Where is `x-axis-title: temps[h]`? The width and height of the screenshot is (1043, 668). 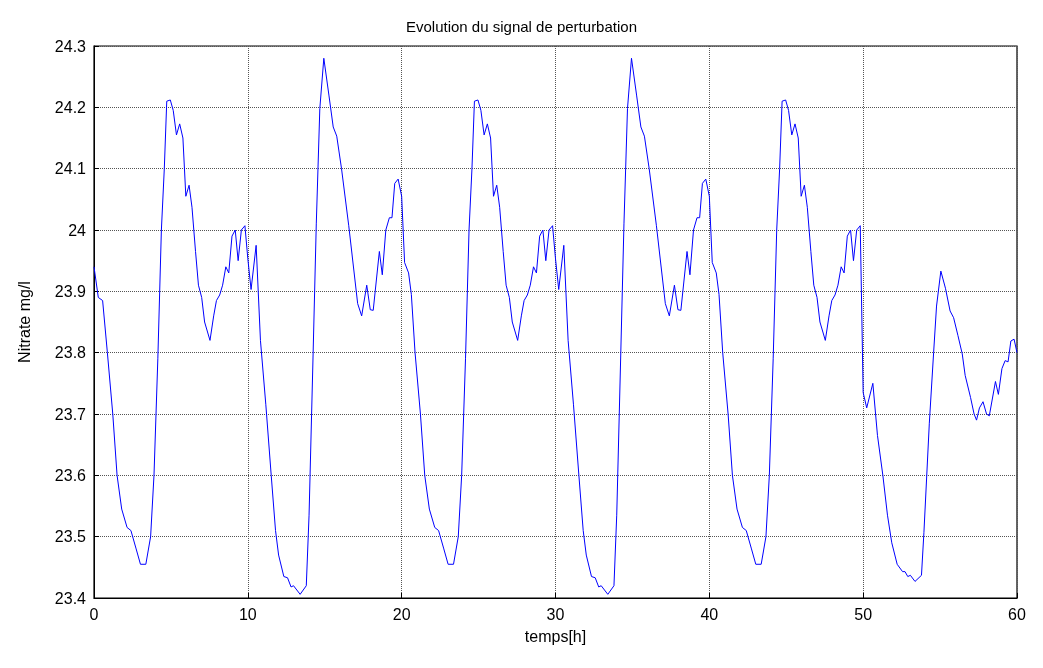
x-axis-title: temps[h] is located at coordinates (555, 636).